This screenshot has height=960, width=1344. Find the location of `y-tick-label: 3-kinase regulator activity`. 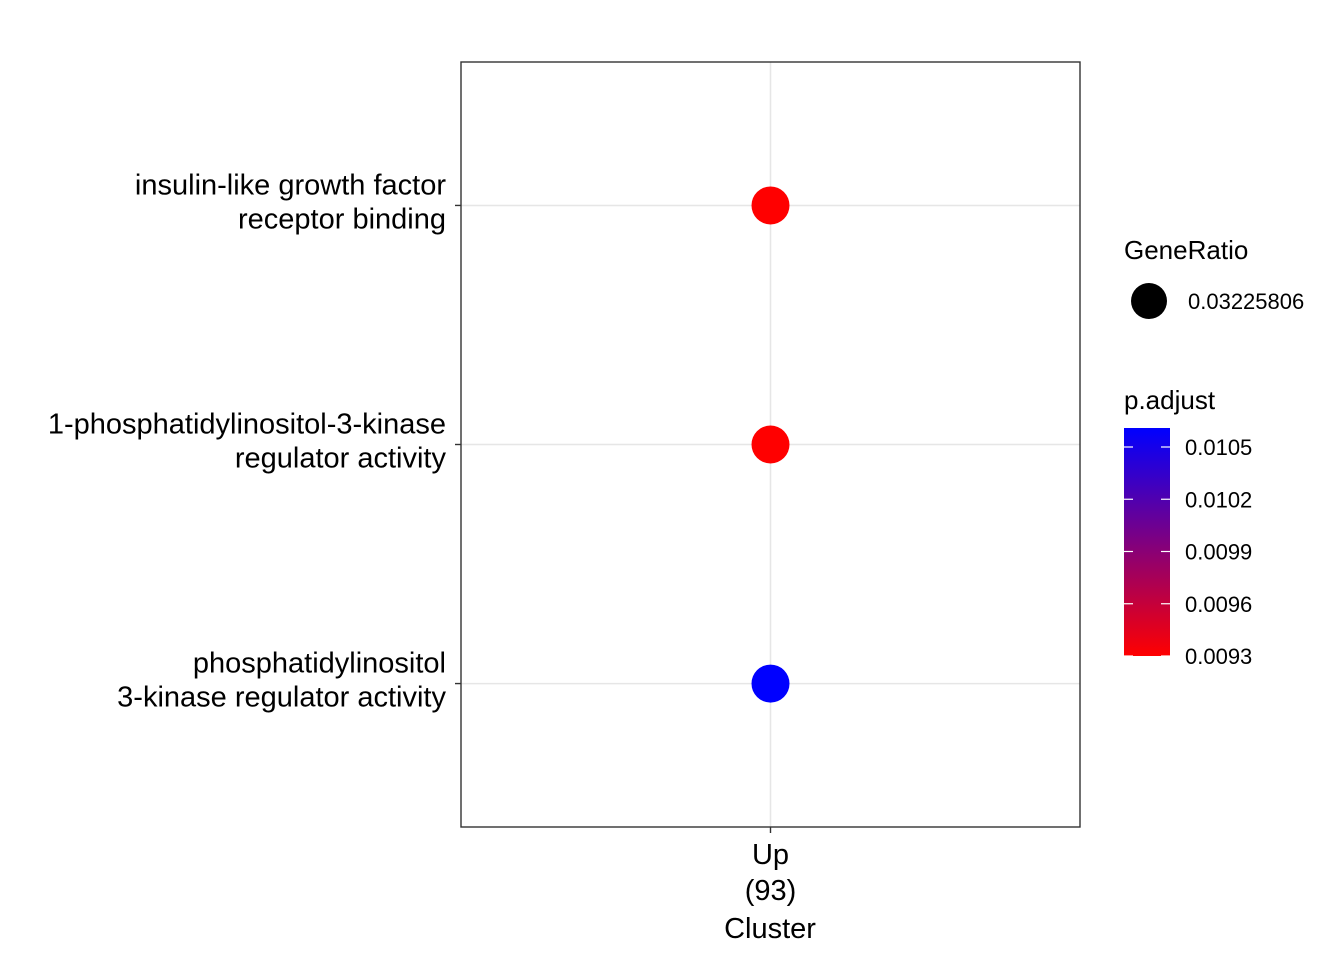

y-tick-label: 3-kinase regulator activity is located at coordinates (281, 698).